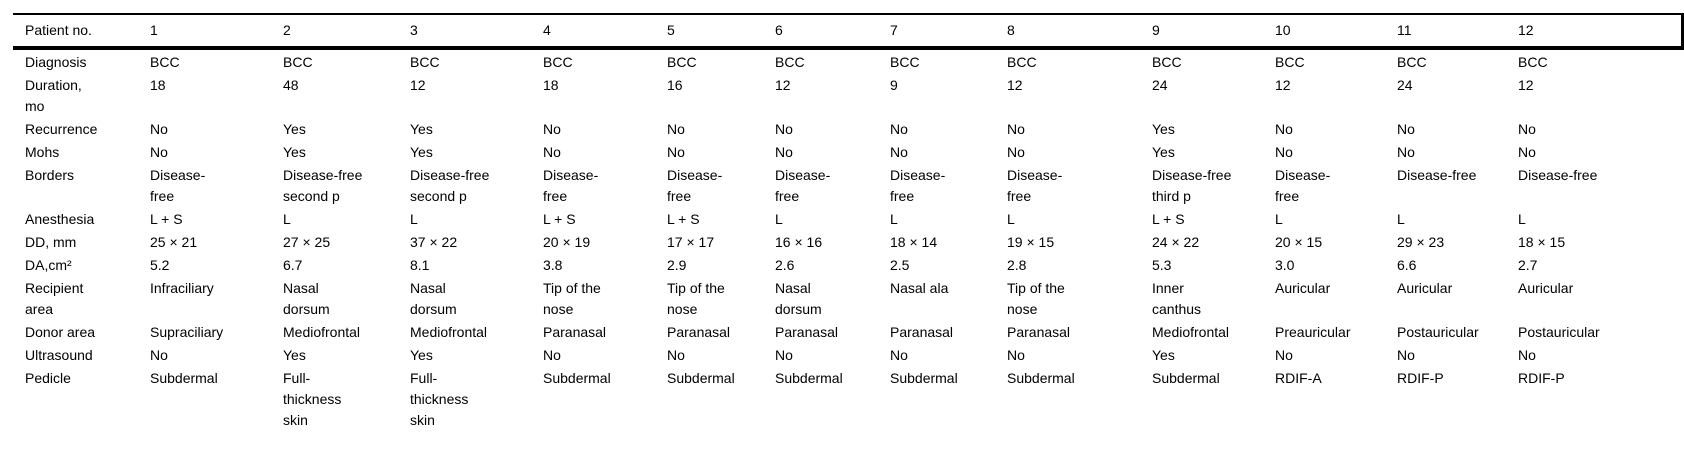  What do you see at coordinates (1682, 31) in the screenshot?
I see `header-right-tick` at bounding box center [1682, 31].